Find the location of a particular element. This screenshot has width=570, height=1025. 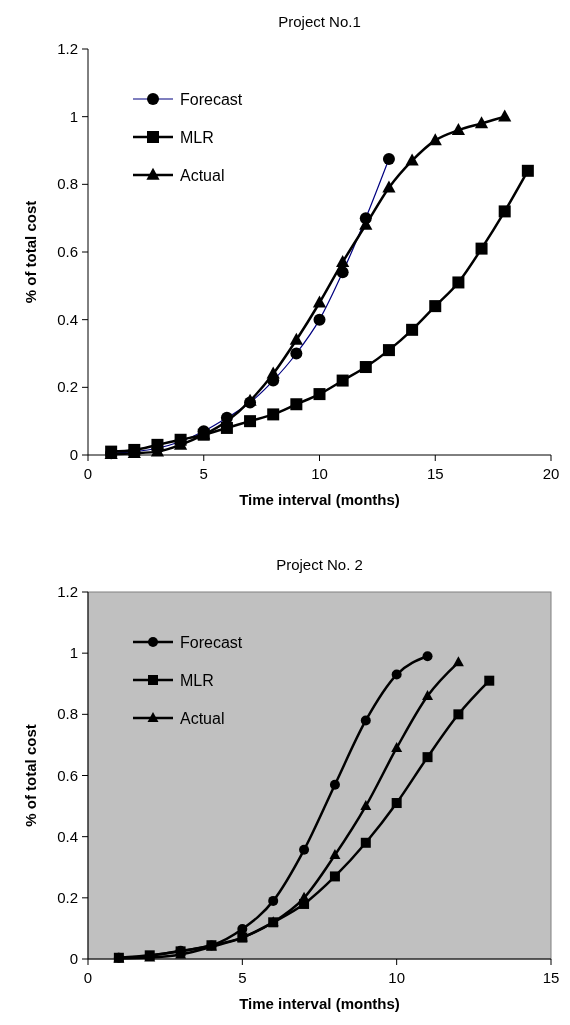

x-tick-label: 20 is located at coordinates (551, 473).